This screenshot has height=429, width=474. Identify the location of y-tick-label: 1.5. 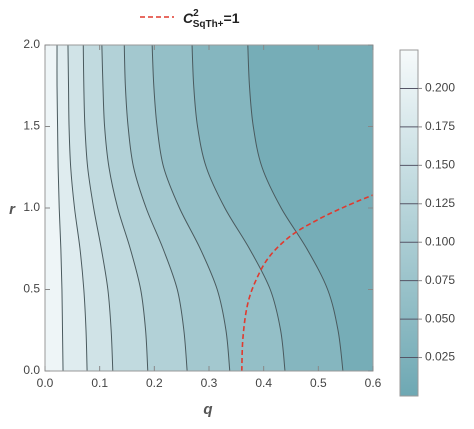
(31, 126).